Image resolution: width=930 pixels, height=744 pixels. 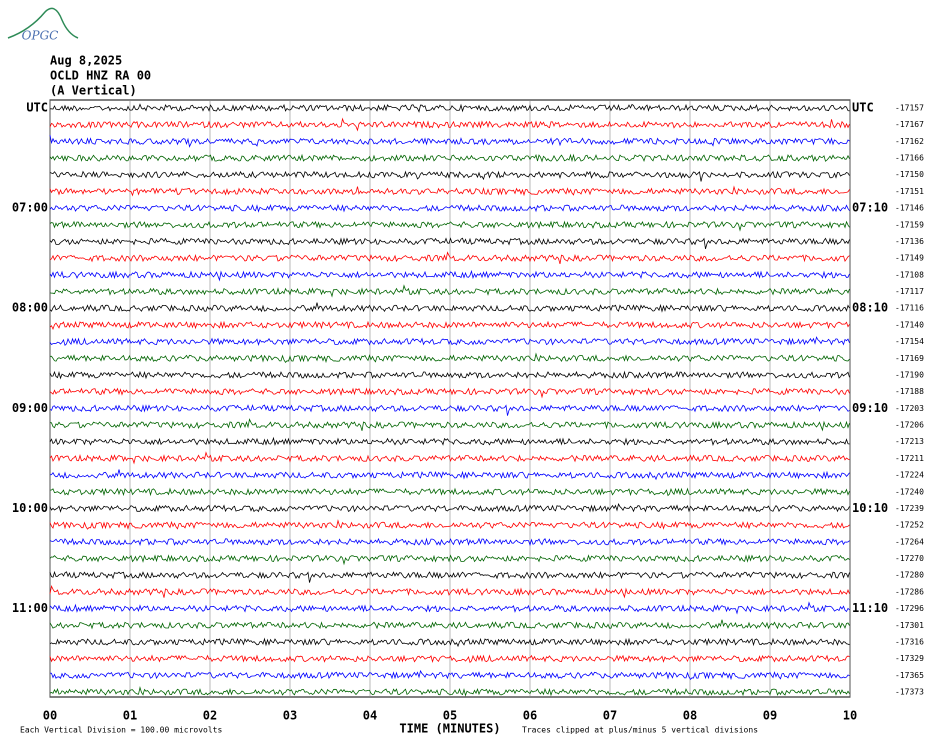 I want to click on left-time-label: 07:00, so click(x=30, y=208).